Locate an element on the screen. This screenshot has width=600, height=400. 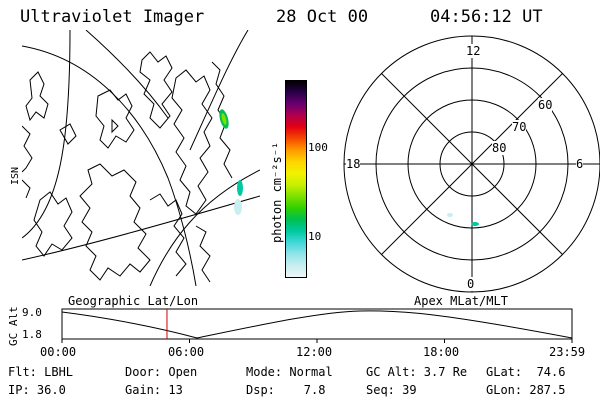
instrument-title: Ultraviolet Imager is located at coordinates (112, 17).